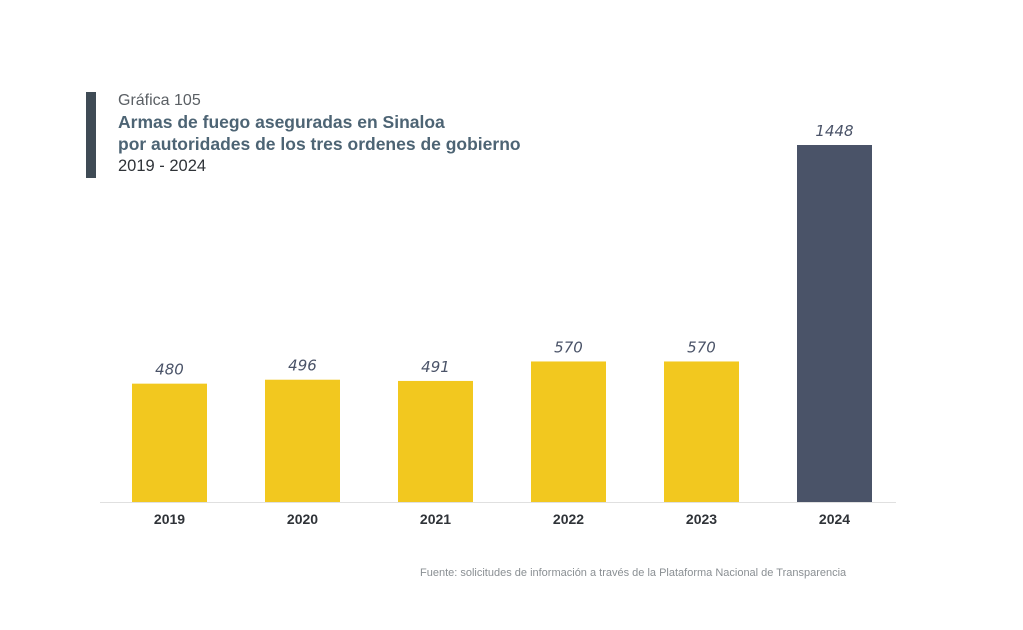  I want to click on bar-2020, so click(302, 440).